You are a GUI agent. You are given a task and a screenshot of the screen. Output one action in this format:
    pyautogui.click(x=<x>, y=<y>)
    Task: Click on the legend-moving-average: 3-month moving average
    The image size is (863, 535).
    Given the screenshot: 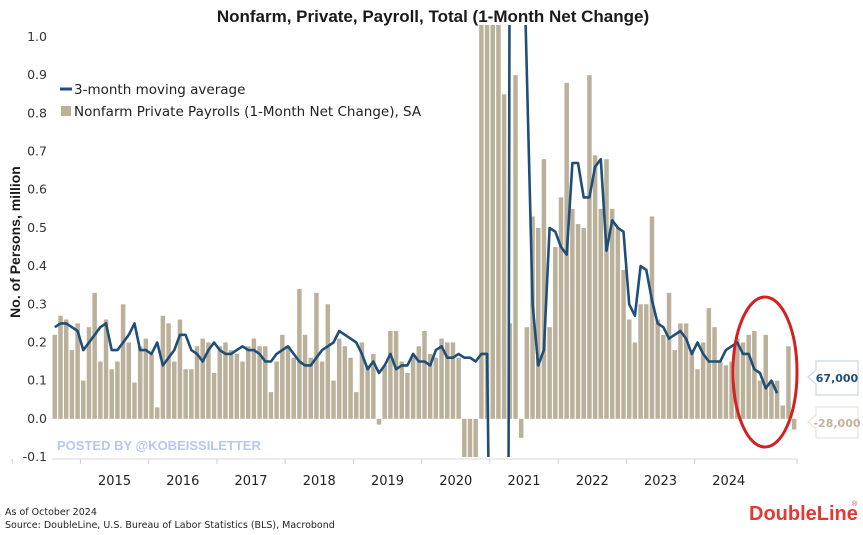 What is the action you would take?
    pyautogui.click(x=159, y=90)
    